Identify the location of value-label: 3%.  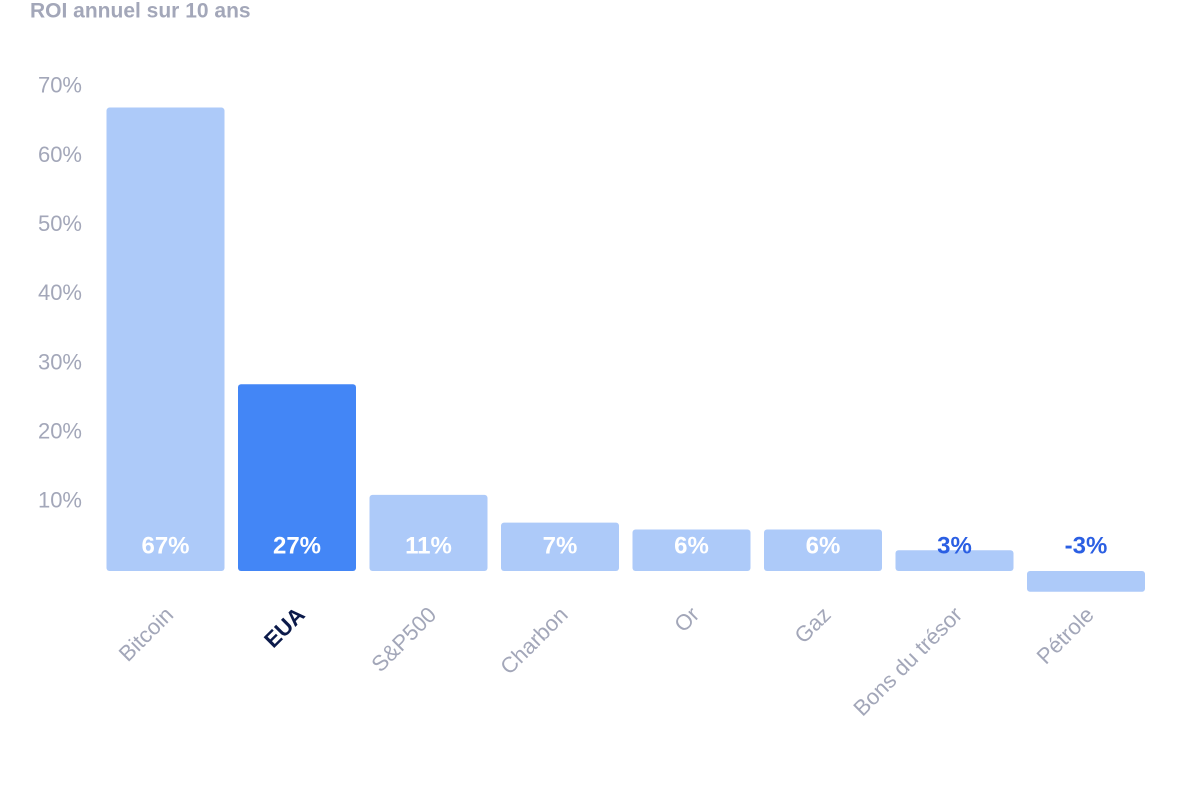
(954, 545).